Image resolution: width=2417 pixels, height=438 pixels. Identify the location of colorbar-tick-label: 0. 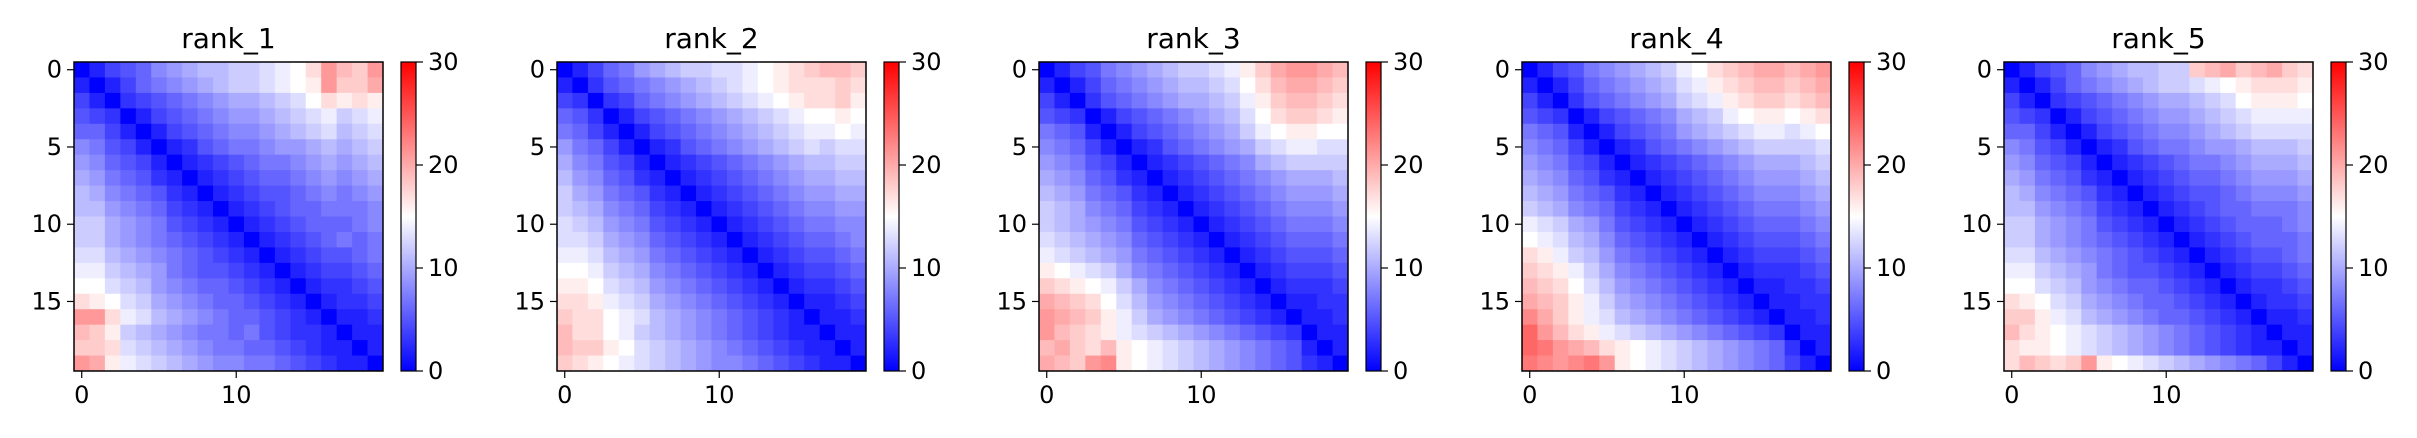
(435, 371).